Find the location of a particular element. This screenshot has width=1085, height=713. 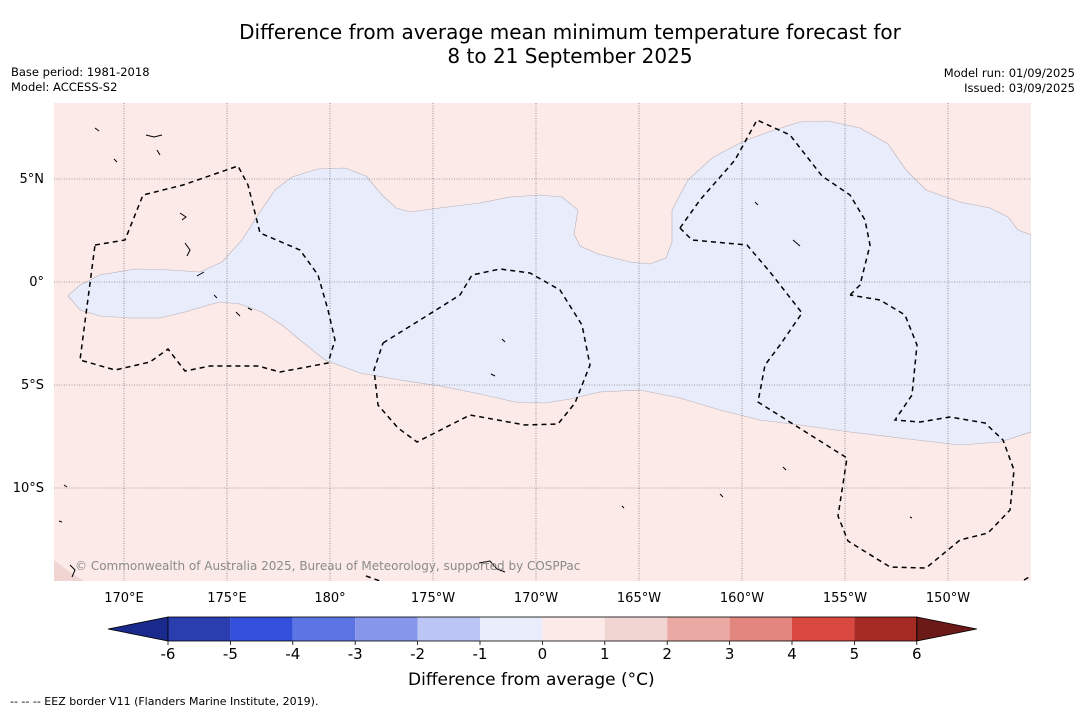

colorbar: -6 -5 -4 -3 -2 -1 0 1 2 3 4 5 6 is located at coordinates (542, 639).